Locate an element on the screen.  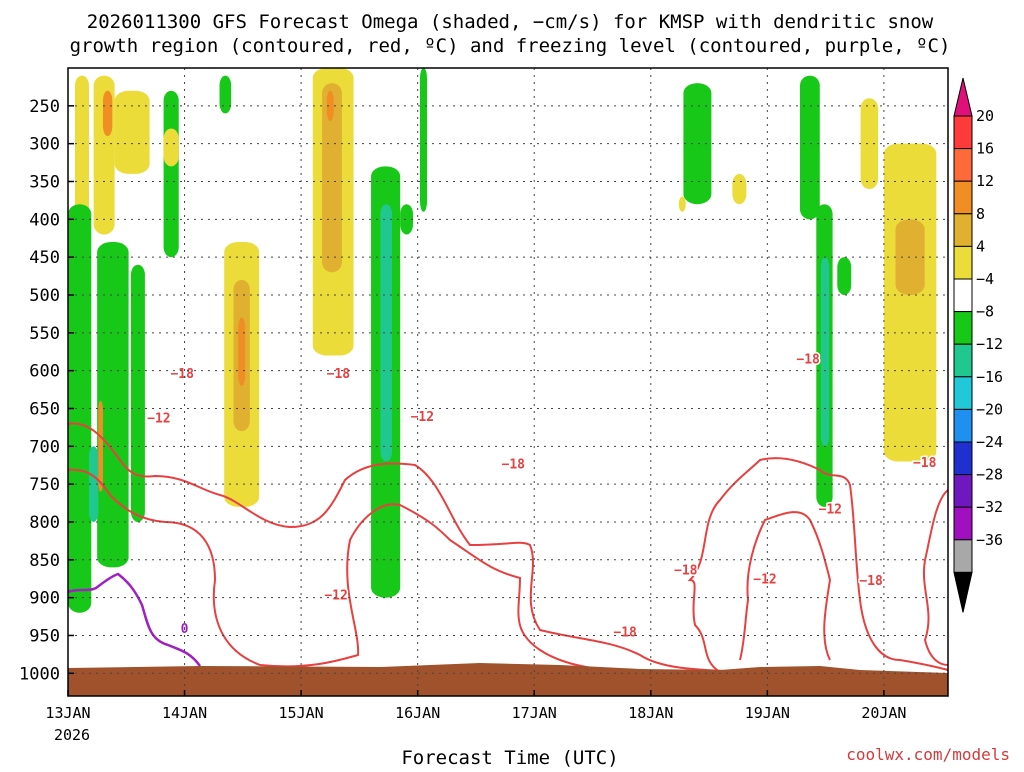
colorbar-label: −20 is located at coordinates (989, 409).